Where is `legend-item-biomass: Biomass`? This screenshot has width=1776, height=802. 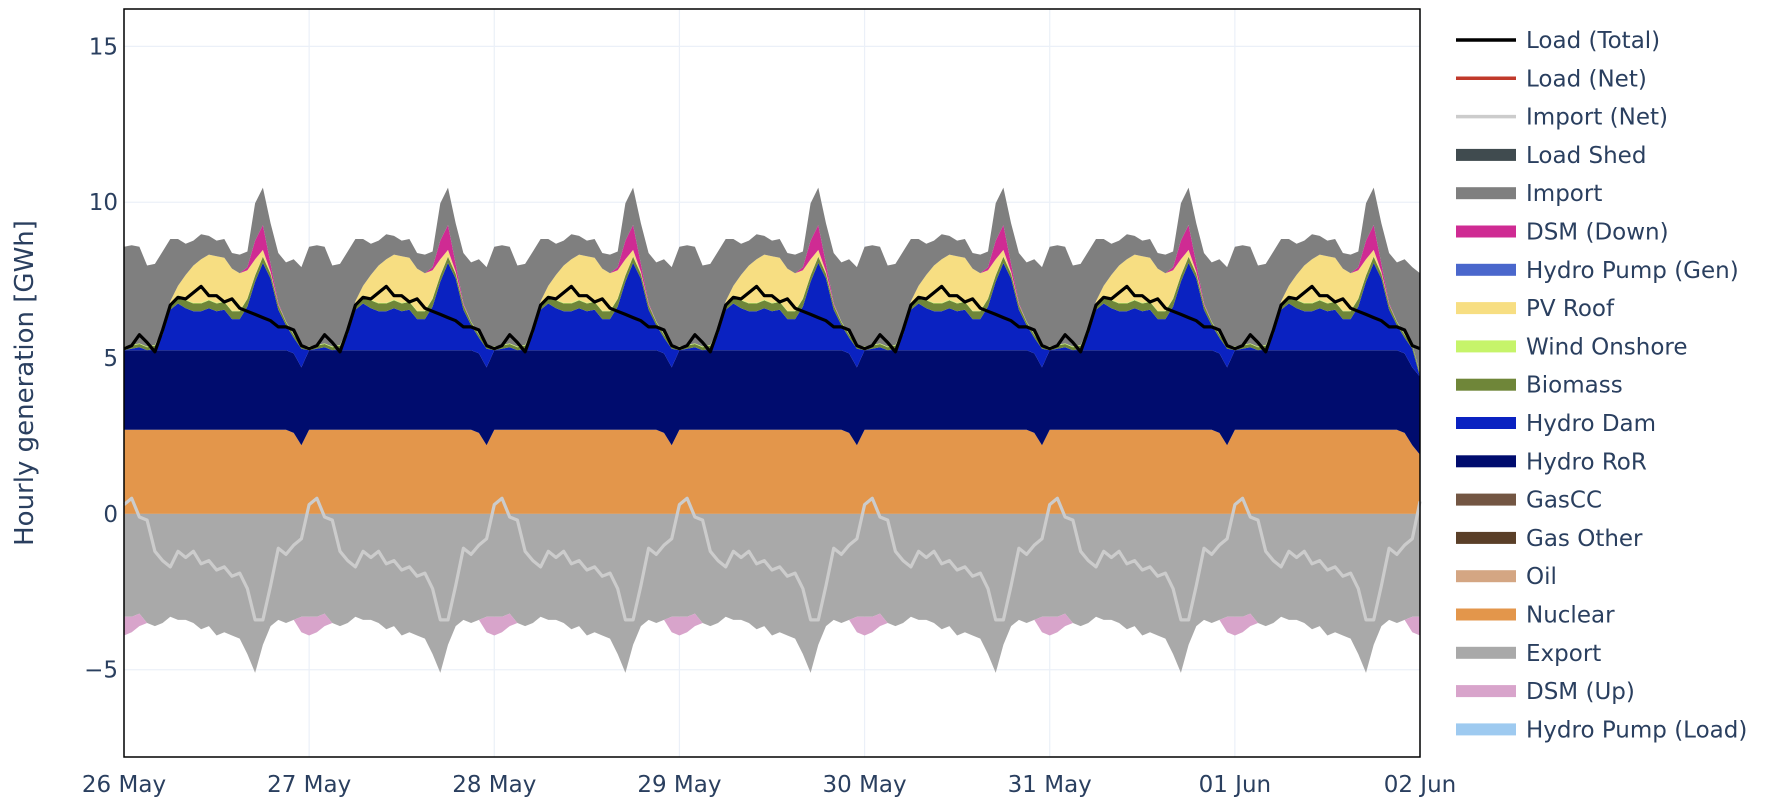 legend-item-biomass: Biomass is located at coordinates (1539, 386).